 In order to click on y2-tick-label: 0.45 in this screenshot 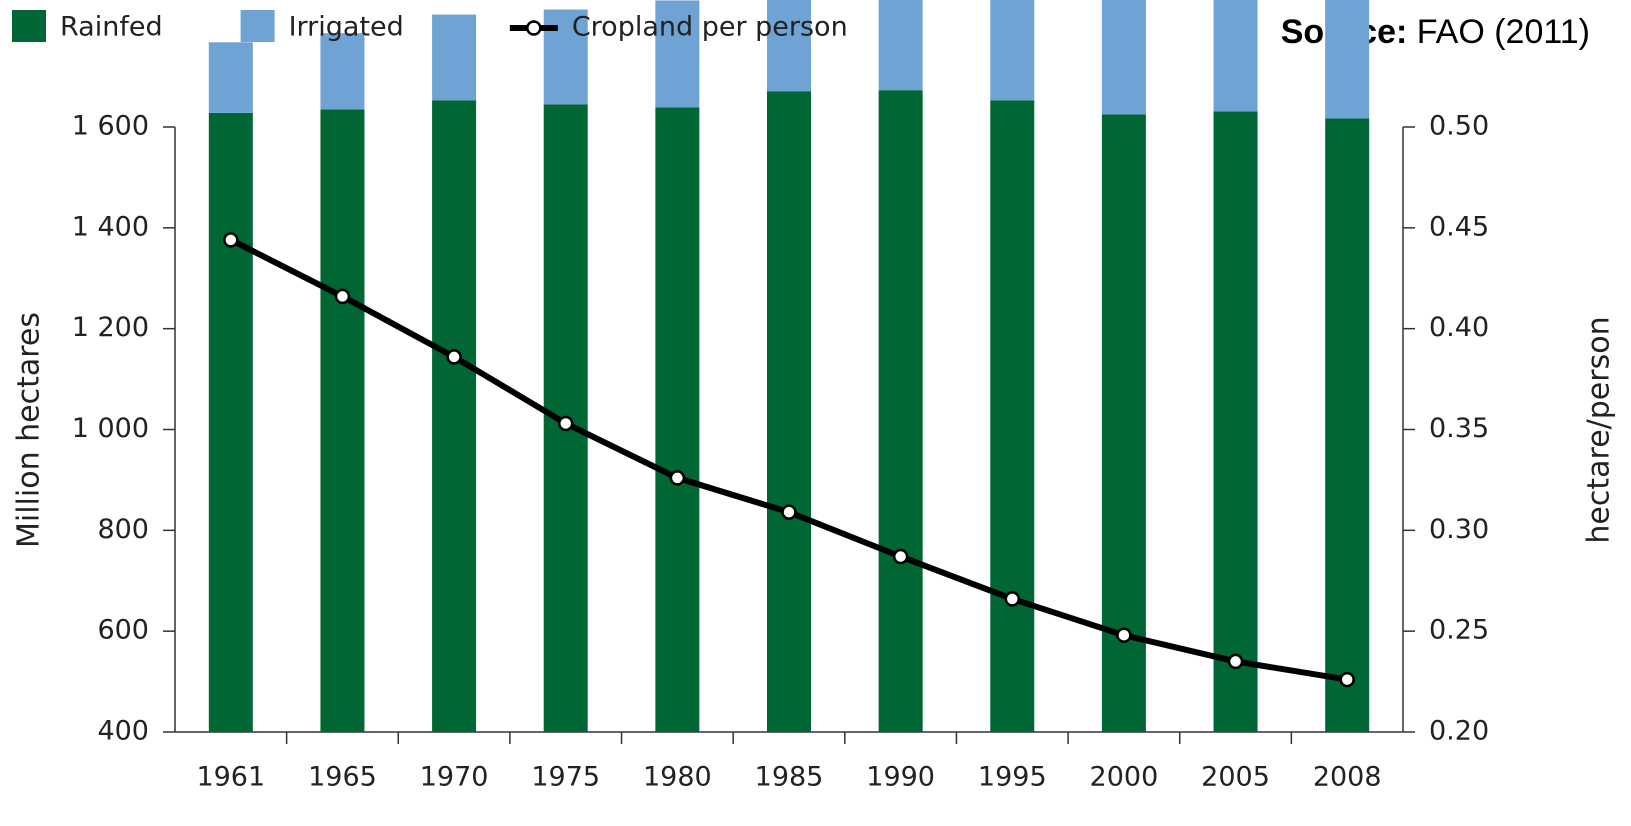, I will do `click(1459, 226)`.